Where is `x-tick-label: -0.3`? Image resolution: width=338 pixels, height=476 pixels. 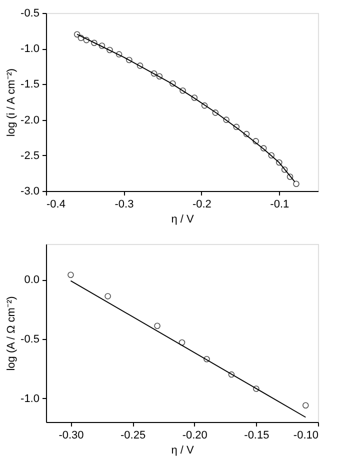
x-tick-label: -0.3 is located at coordinates (124, 204).